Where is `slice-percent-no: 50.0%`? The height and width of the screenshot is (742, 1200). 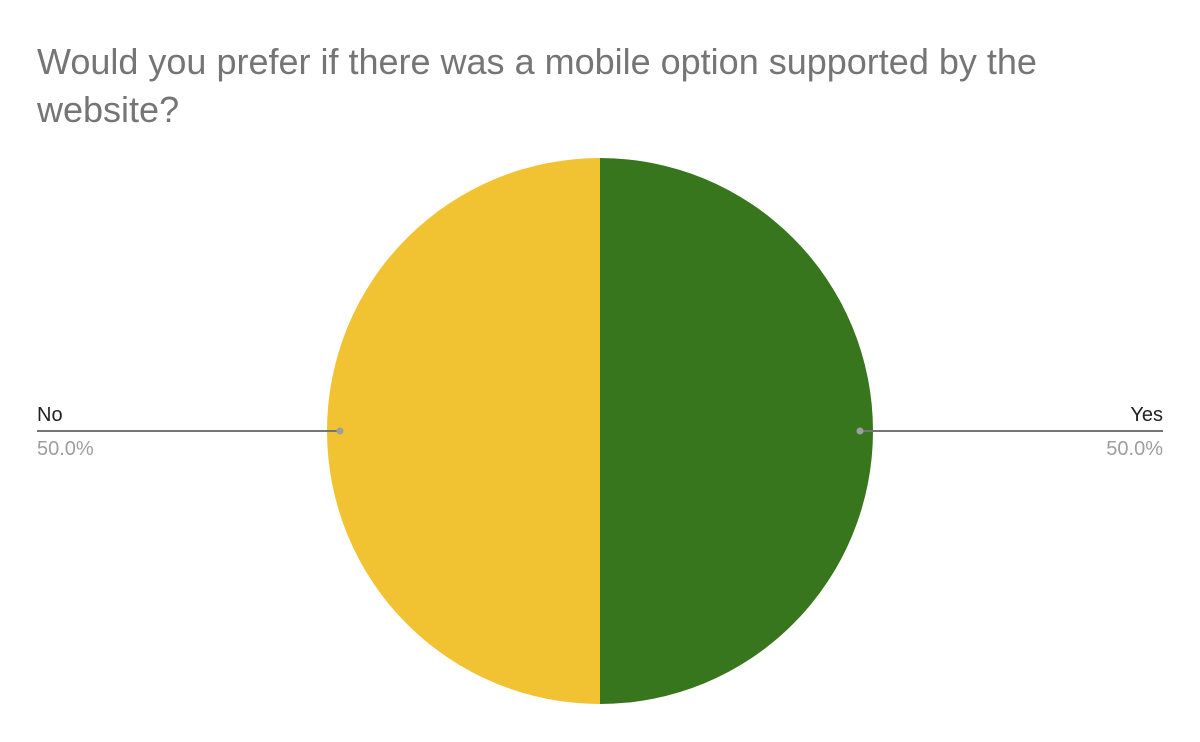 slice-percent-no: 50.0% is located at coordinates (65, 449).